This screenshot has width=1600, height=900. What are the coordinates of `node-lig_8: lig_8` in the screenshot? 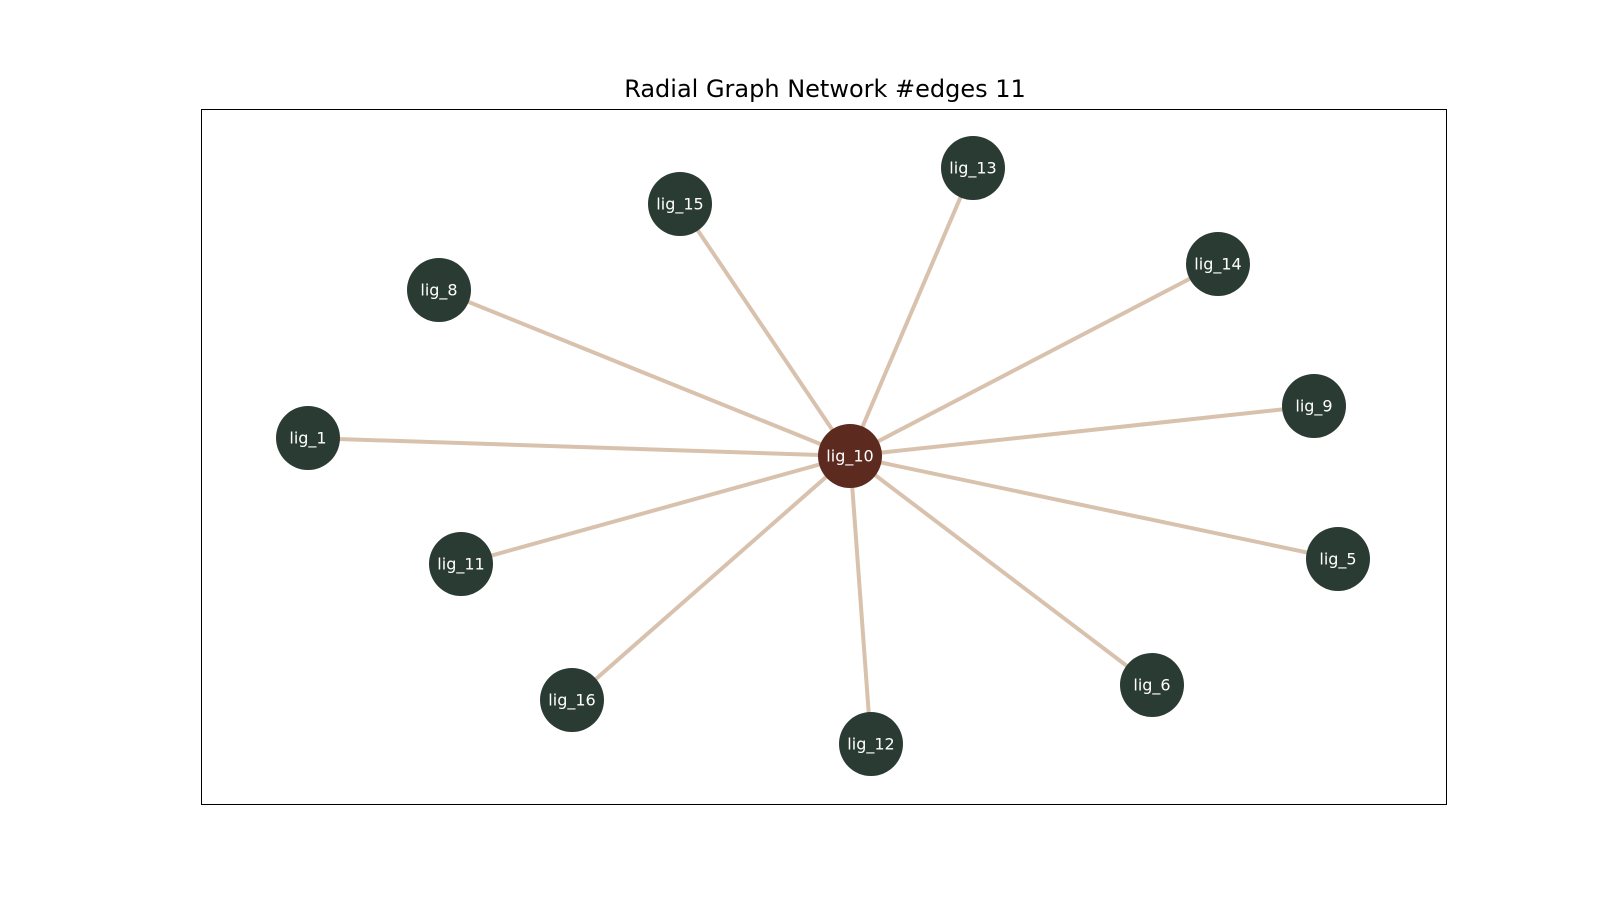 It's located at (439, 290).